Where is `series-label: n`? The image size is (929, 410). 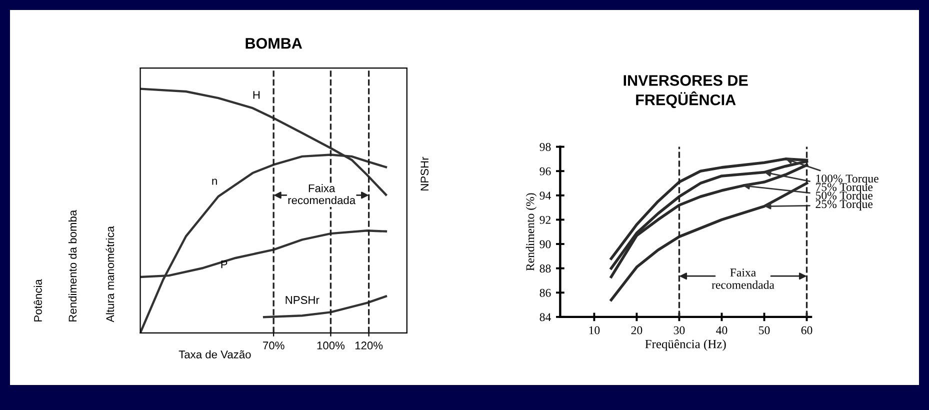
series-label: n is located at coordinates (214, 181).